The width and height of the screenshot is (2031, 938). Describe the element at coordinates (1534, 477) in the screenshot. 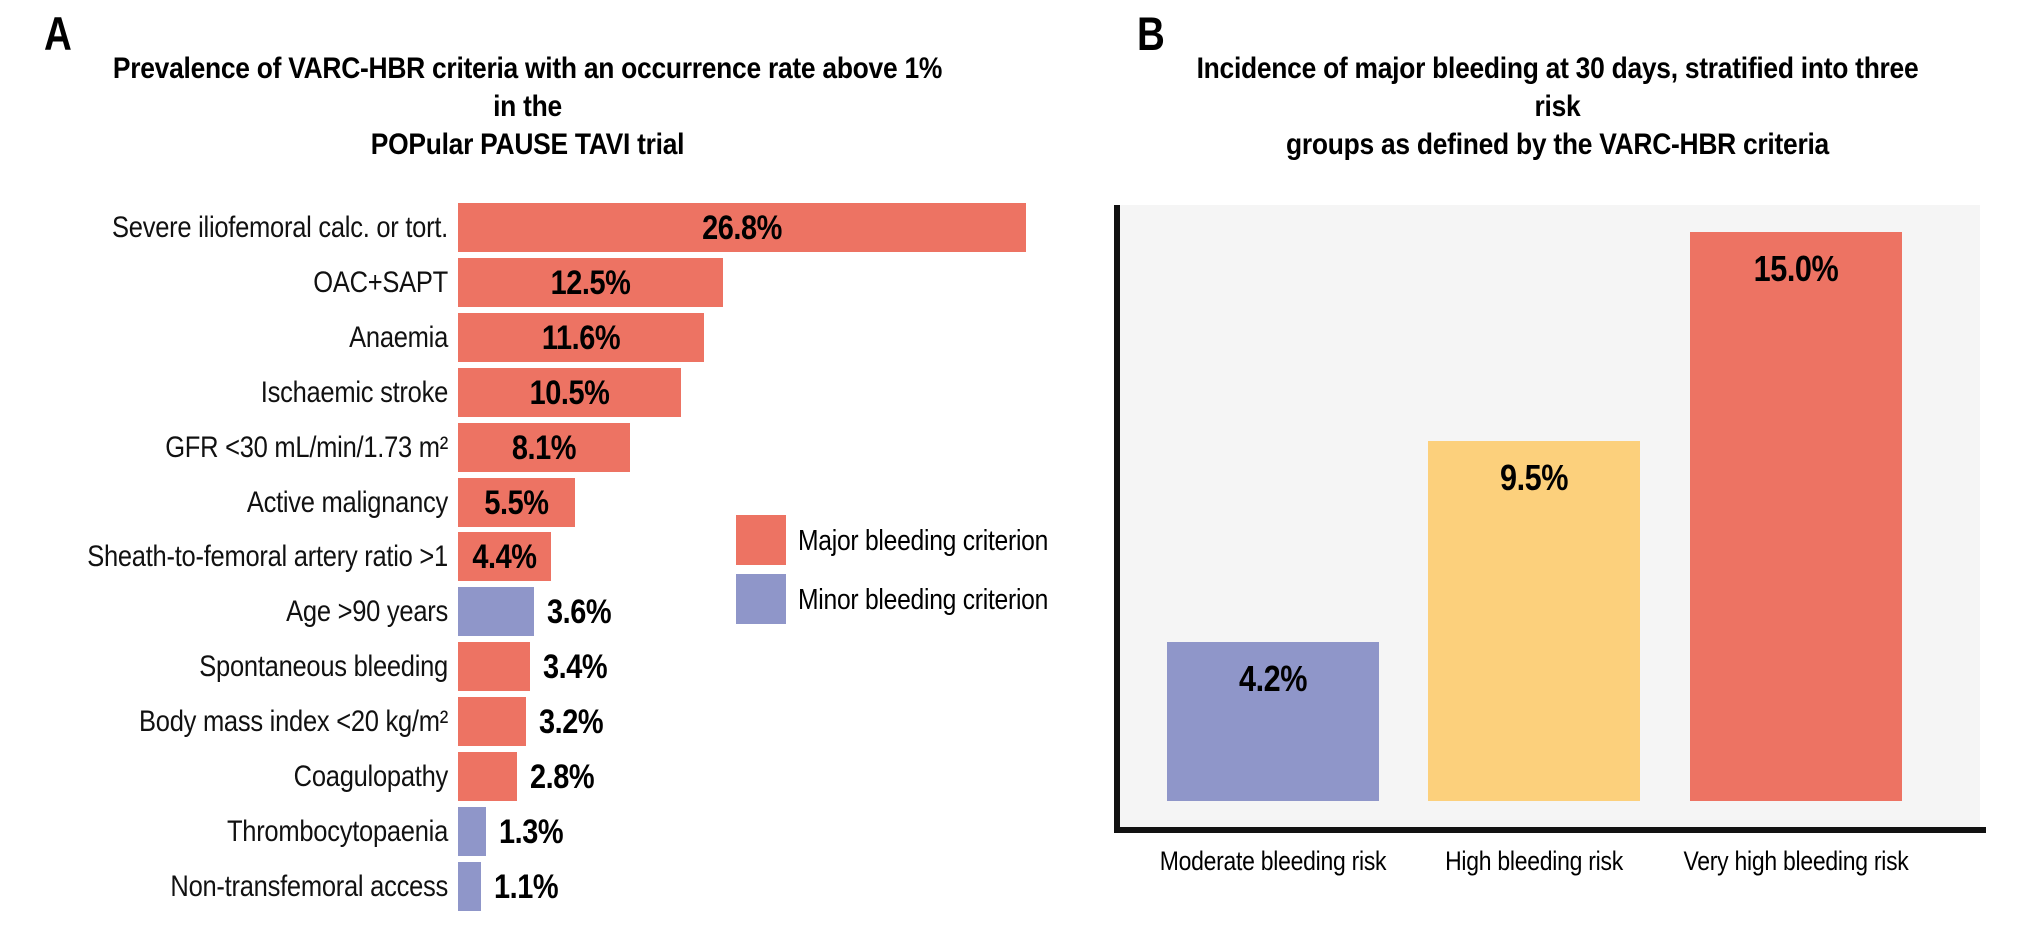

I see `bar-value-label: 9.5%` at that location.